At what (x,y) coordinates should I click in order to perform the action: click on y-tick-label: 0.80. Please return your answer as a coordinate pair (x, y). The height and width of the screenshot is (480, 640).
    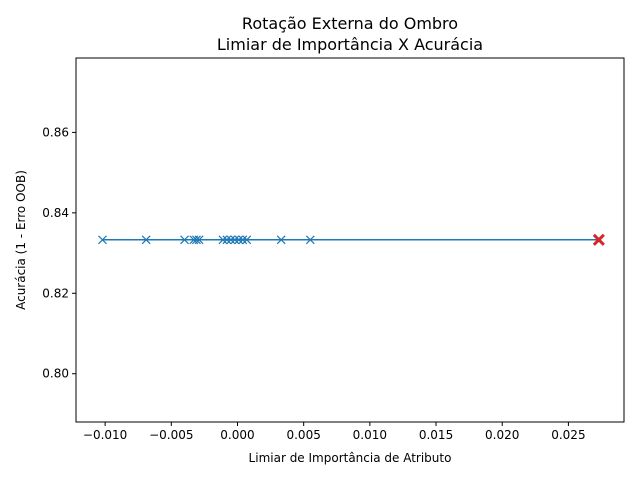
    Looking at the image, I should click on (55, 374).